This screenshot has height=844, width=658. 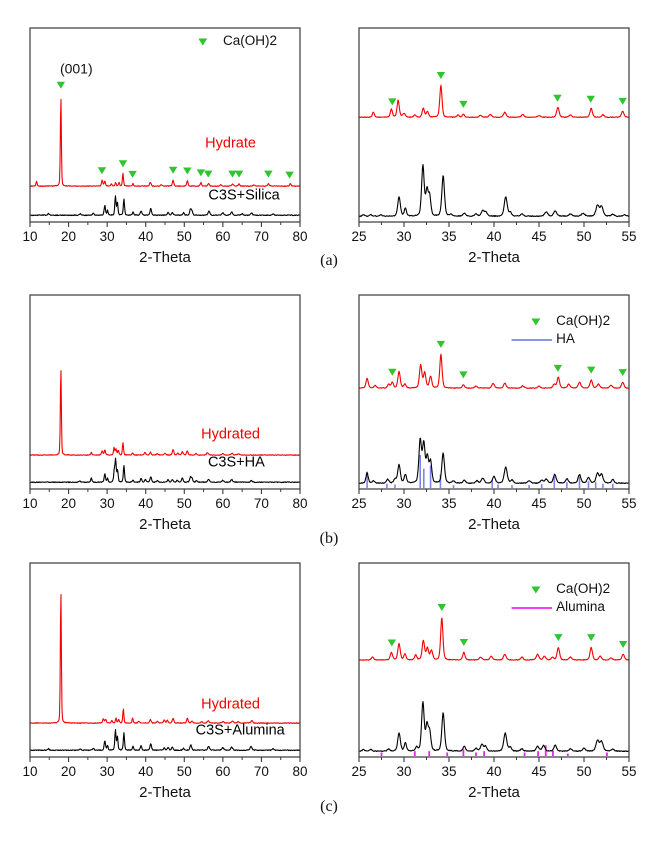 I want to click on legend-label: HA, so click(x=565, y=338).